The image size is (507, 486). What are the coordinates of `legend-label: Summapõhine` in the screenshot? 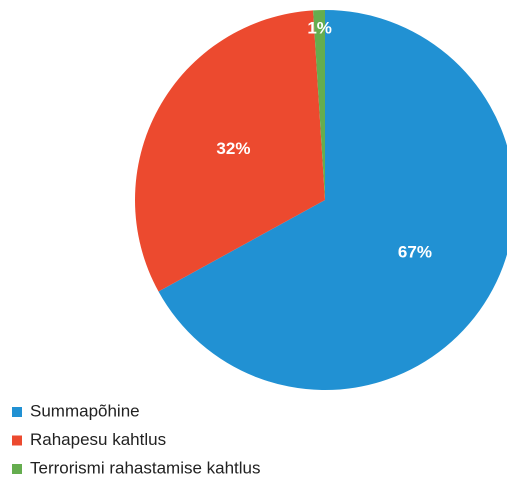 It's located at (85, 410).